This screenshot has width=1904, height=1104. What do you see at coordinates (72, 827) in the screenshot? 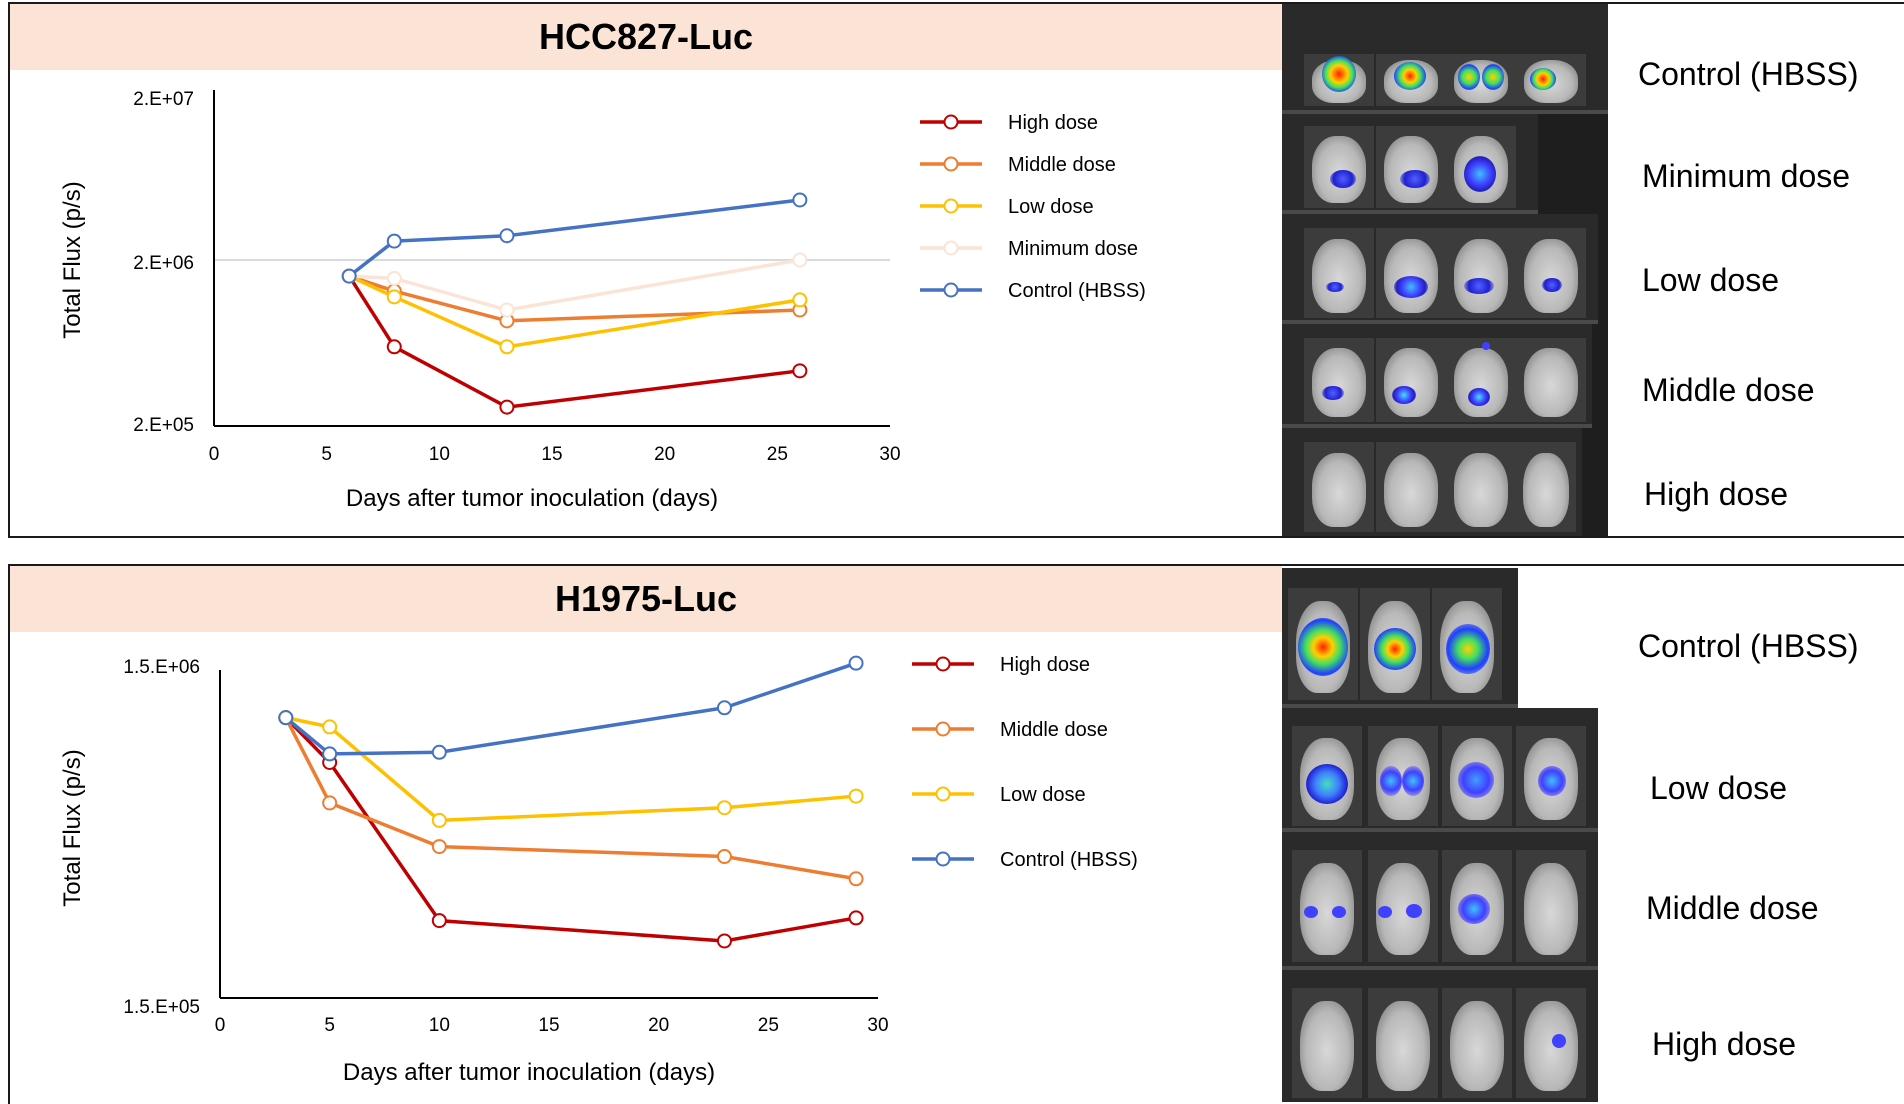
I see `y-axis-title: Total Flux (p/s)` at bounding box center [72, 827].